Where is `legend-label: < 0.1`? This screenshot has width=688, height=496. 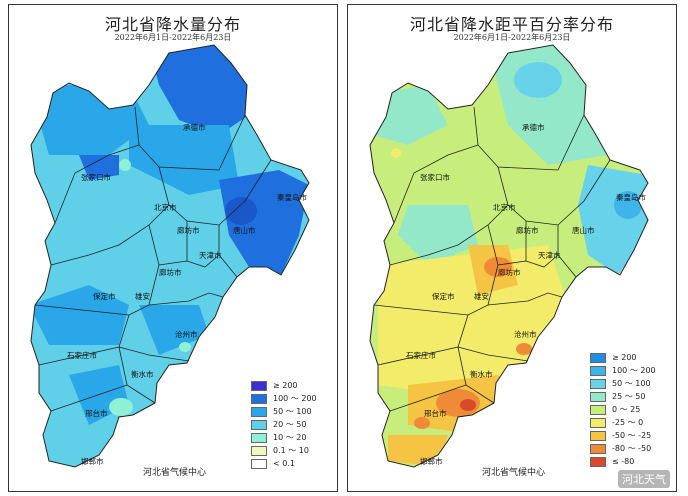 legend-label: < 0.1 is located at coordinates (284, 463).